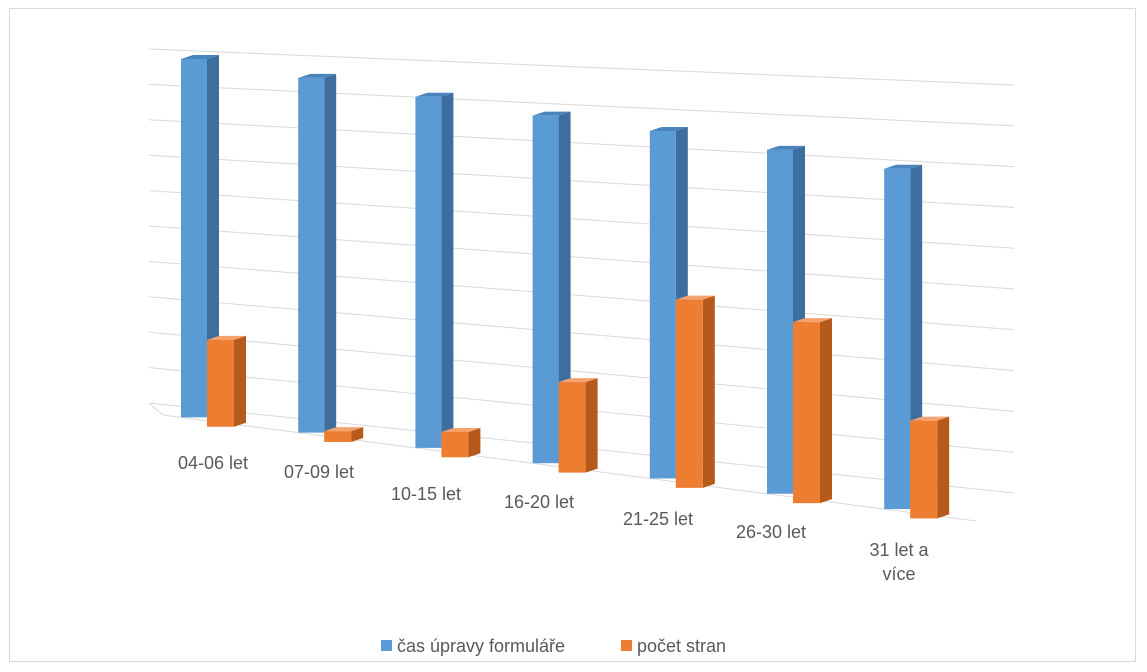 The width and height of the screenshot is (1147, 672). Describe the element at coordinates (386, 645) in the screenshot. I see `legend-swatch-cas-upravy` at that location.